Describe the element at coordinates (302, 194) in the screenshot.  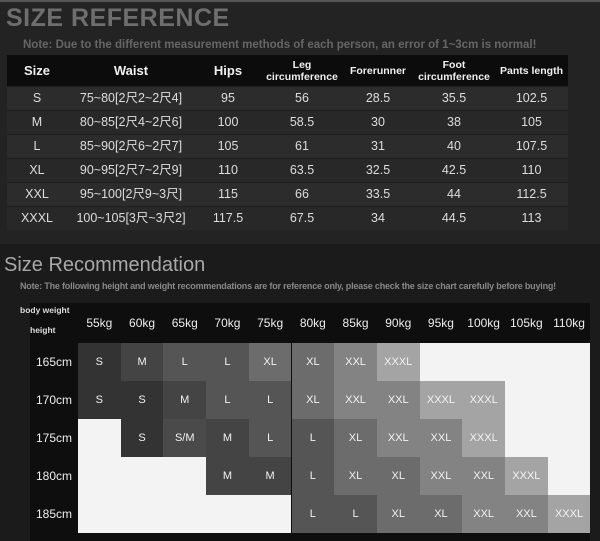
I see `table-cell: 66` at that location.